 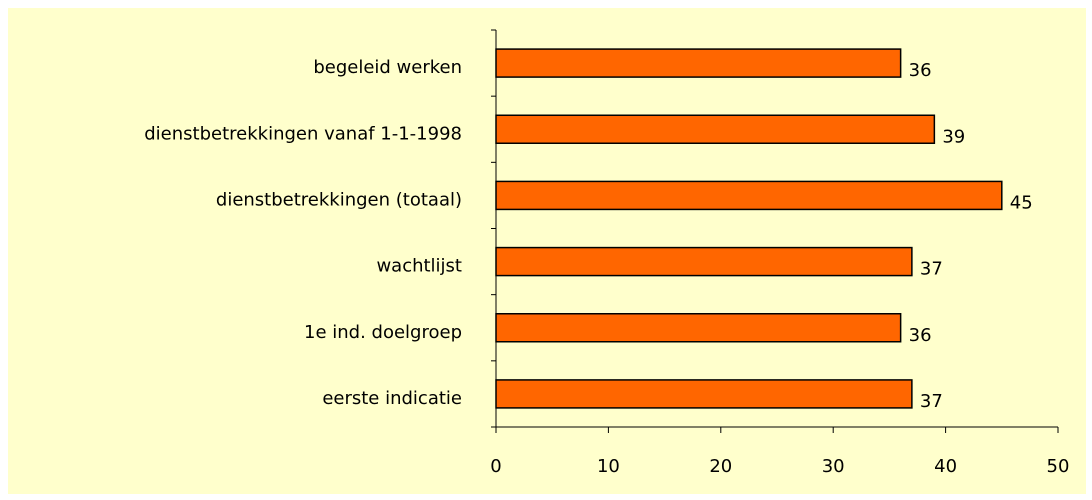 I want to click on data-label: 39, so click(x=953, y=136).